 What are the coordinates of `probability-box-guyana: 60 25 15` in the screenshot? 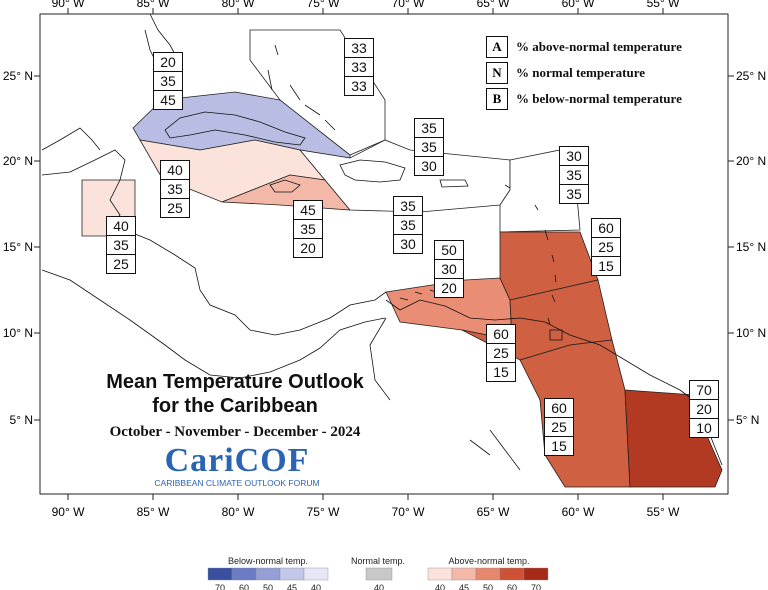 It's located at (559, 427).